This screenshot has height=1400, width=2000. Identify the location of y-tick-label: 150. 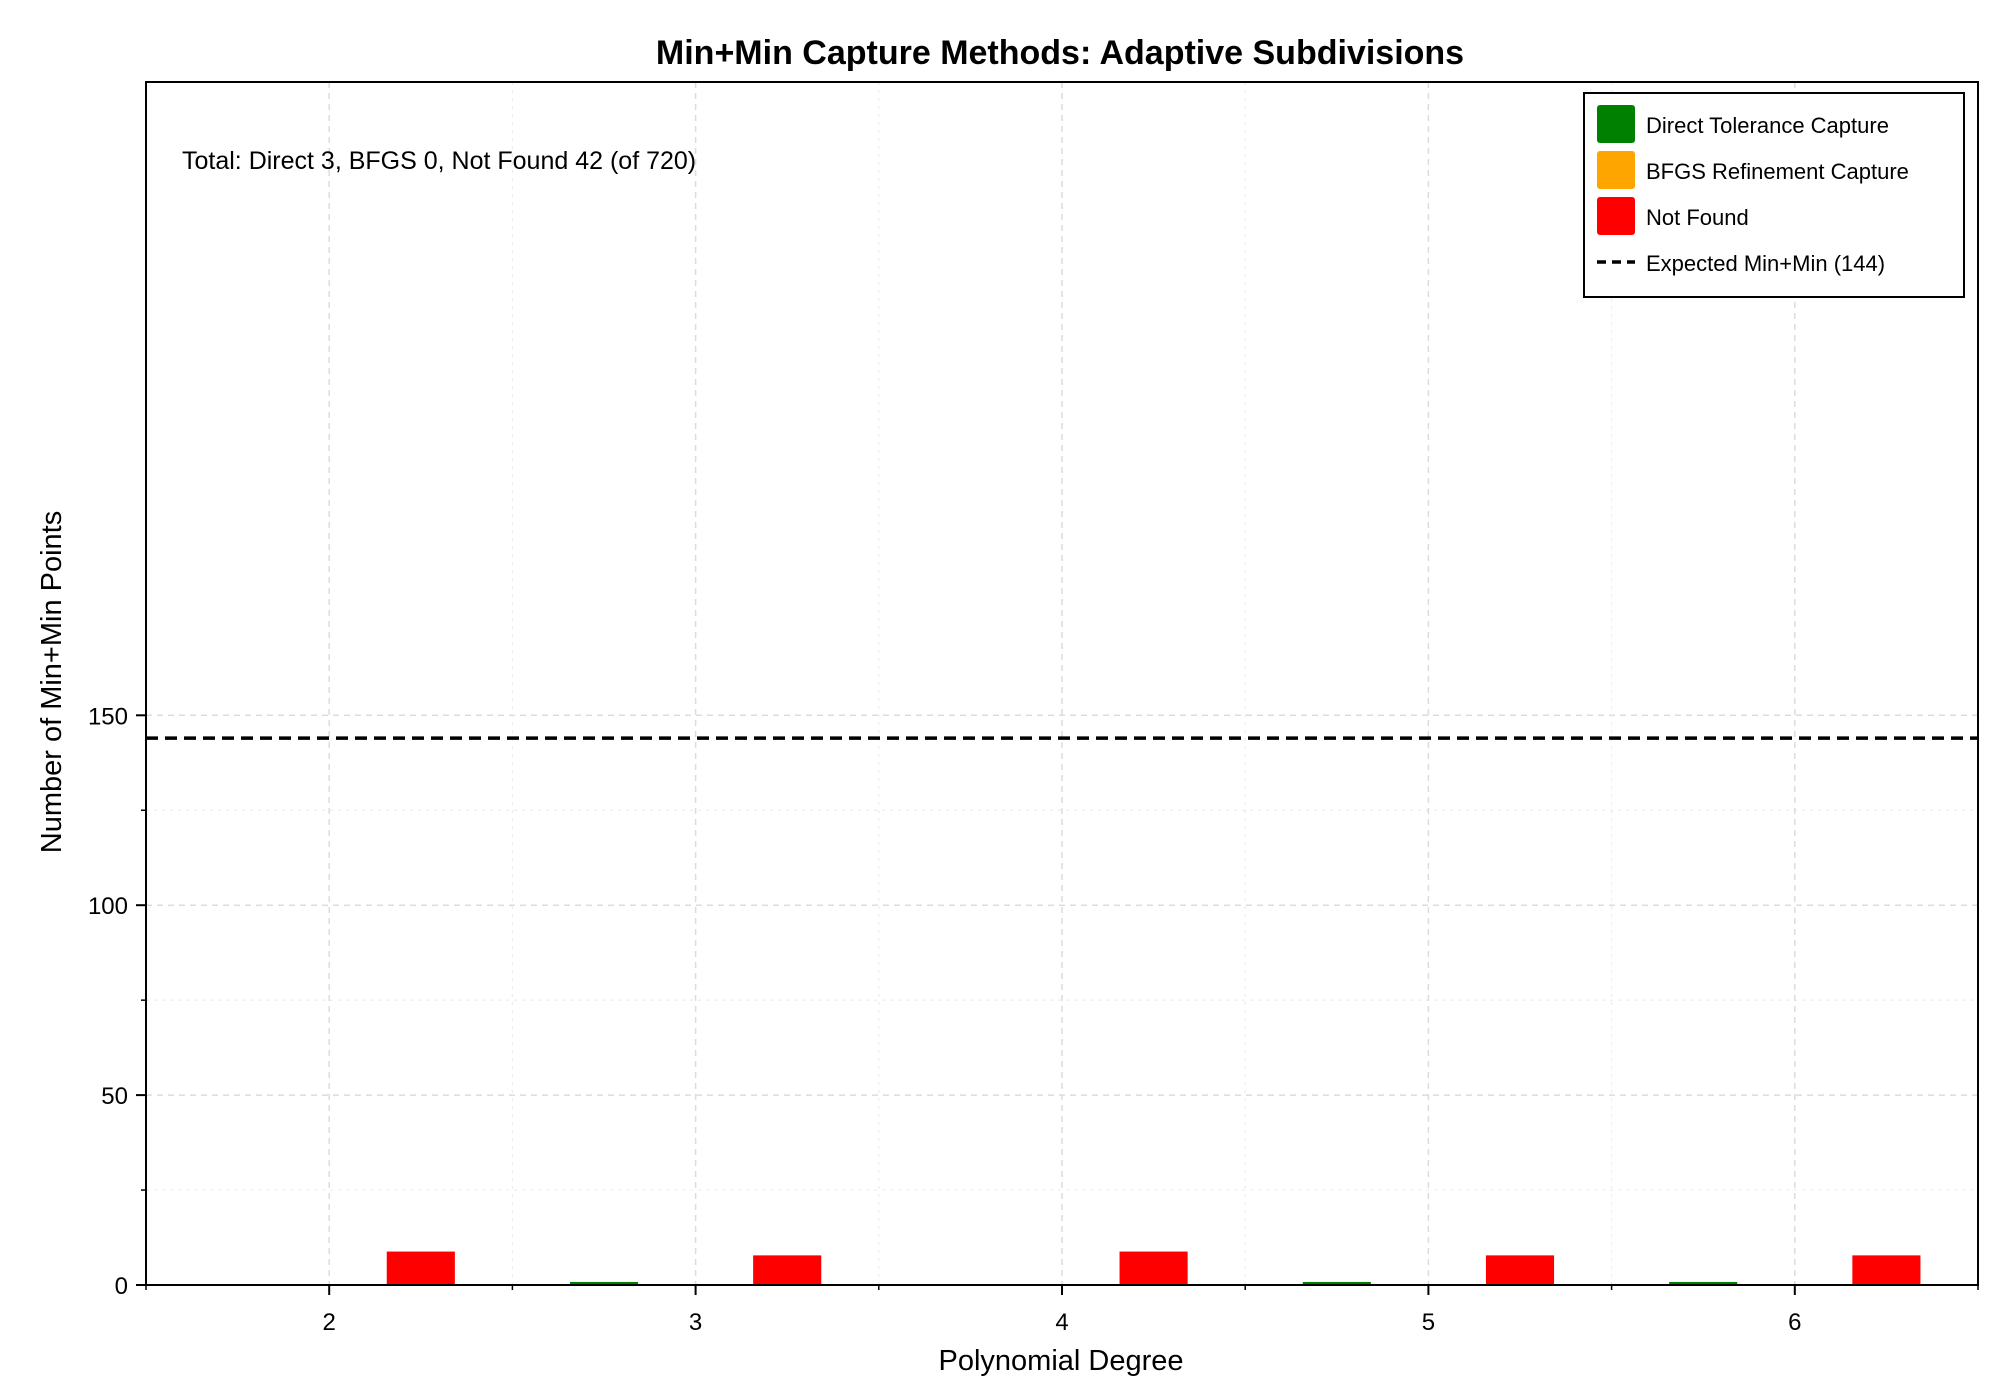
(108, 716).